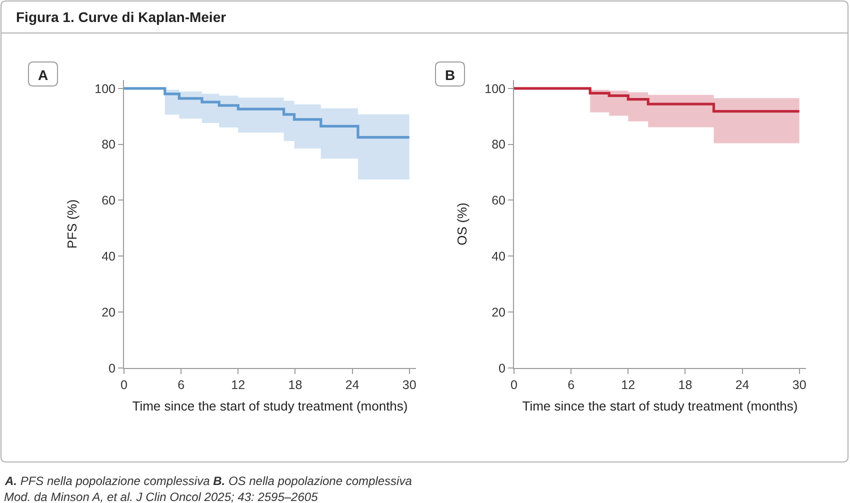 The image size is (850, 503). Describe the element at coordinates (43, 75) in the screenshot. I see `chart-title: A` at that location.